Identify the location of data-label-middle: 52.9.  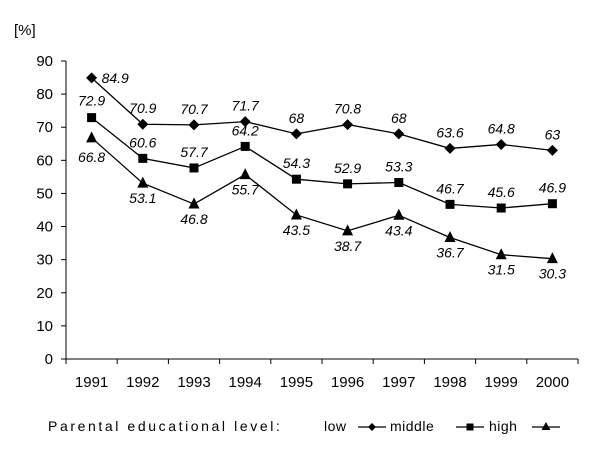
(347, 168).